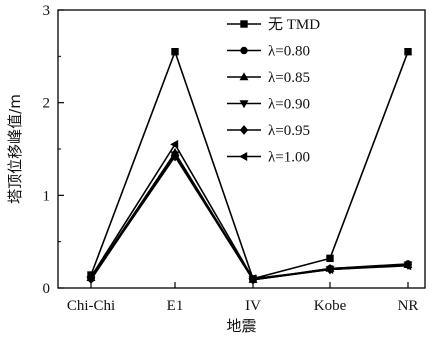  I want to click on x-axis-title: 地震, so click(241, 326).